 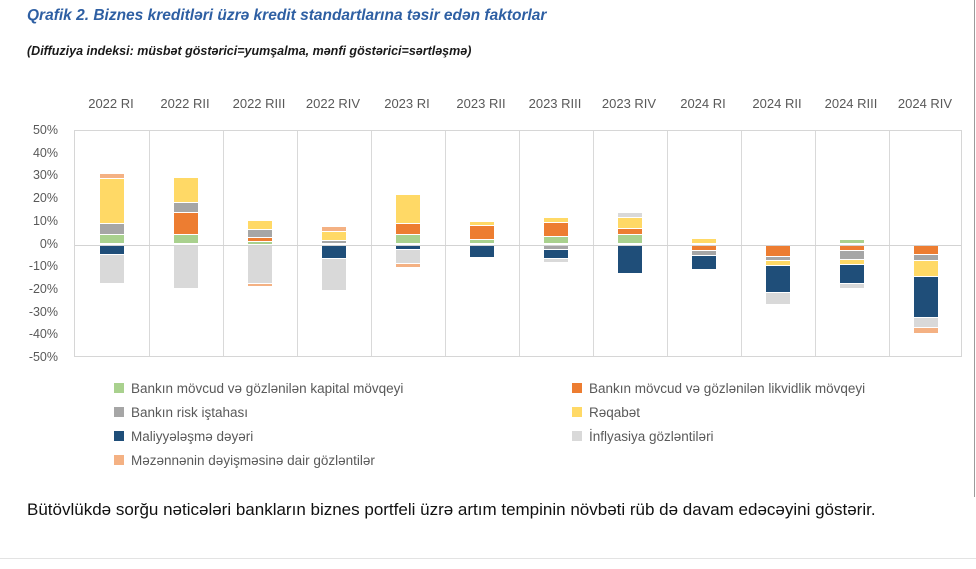 What do you see at coordinates (192, 436) in the screenshot?
I see `legend-label: Maliyyələşmə dəyəri` at bounding box center [192, 436].